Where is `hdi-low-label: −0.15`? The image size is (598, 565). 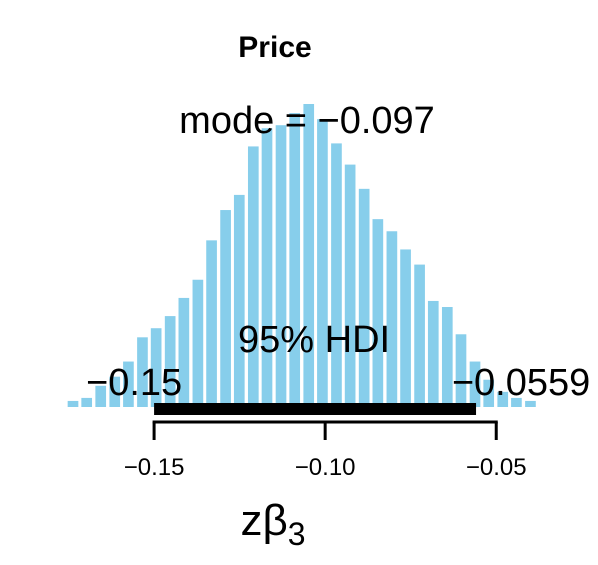
hdi-low-label: −0.15 is located at coordinates (134, 383).